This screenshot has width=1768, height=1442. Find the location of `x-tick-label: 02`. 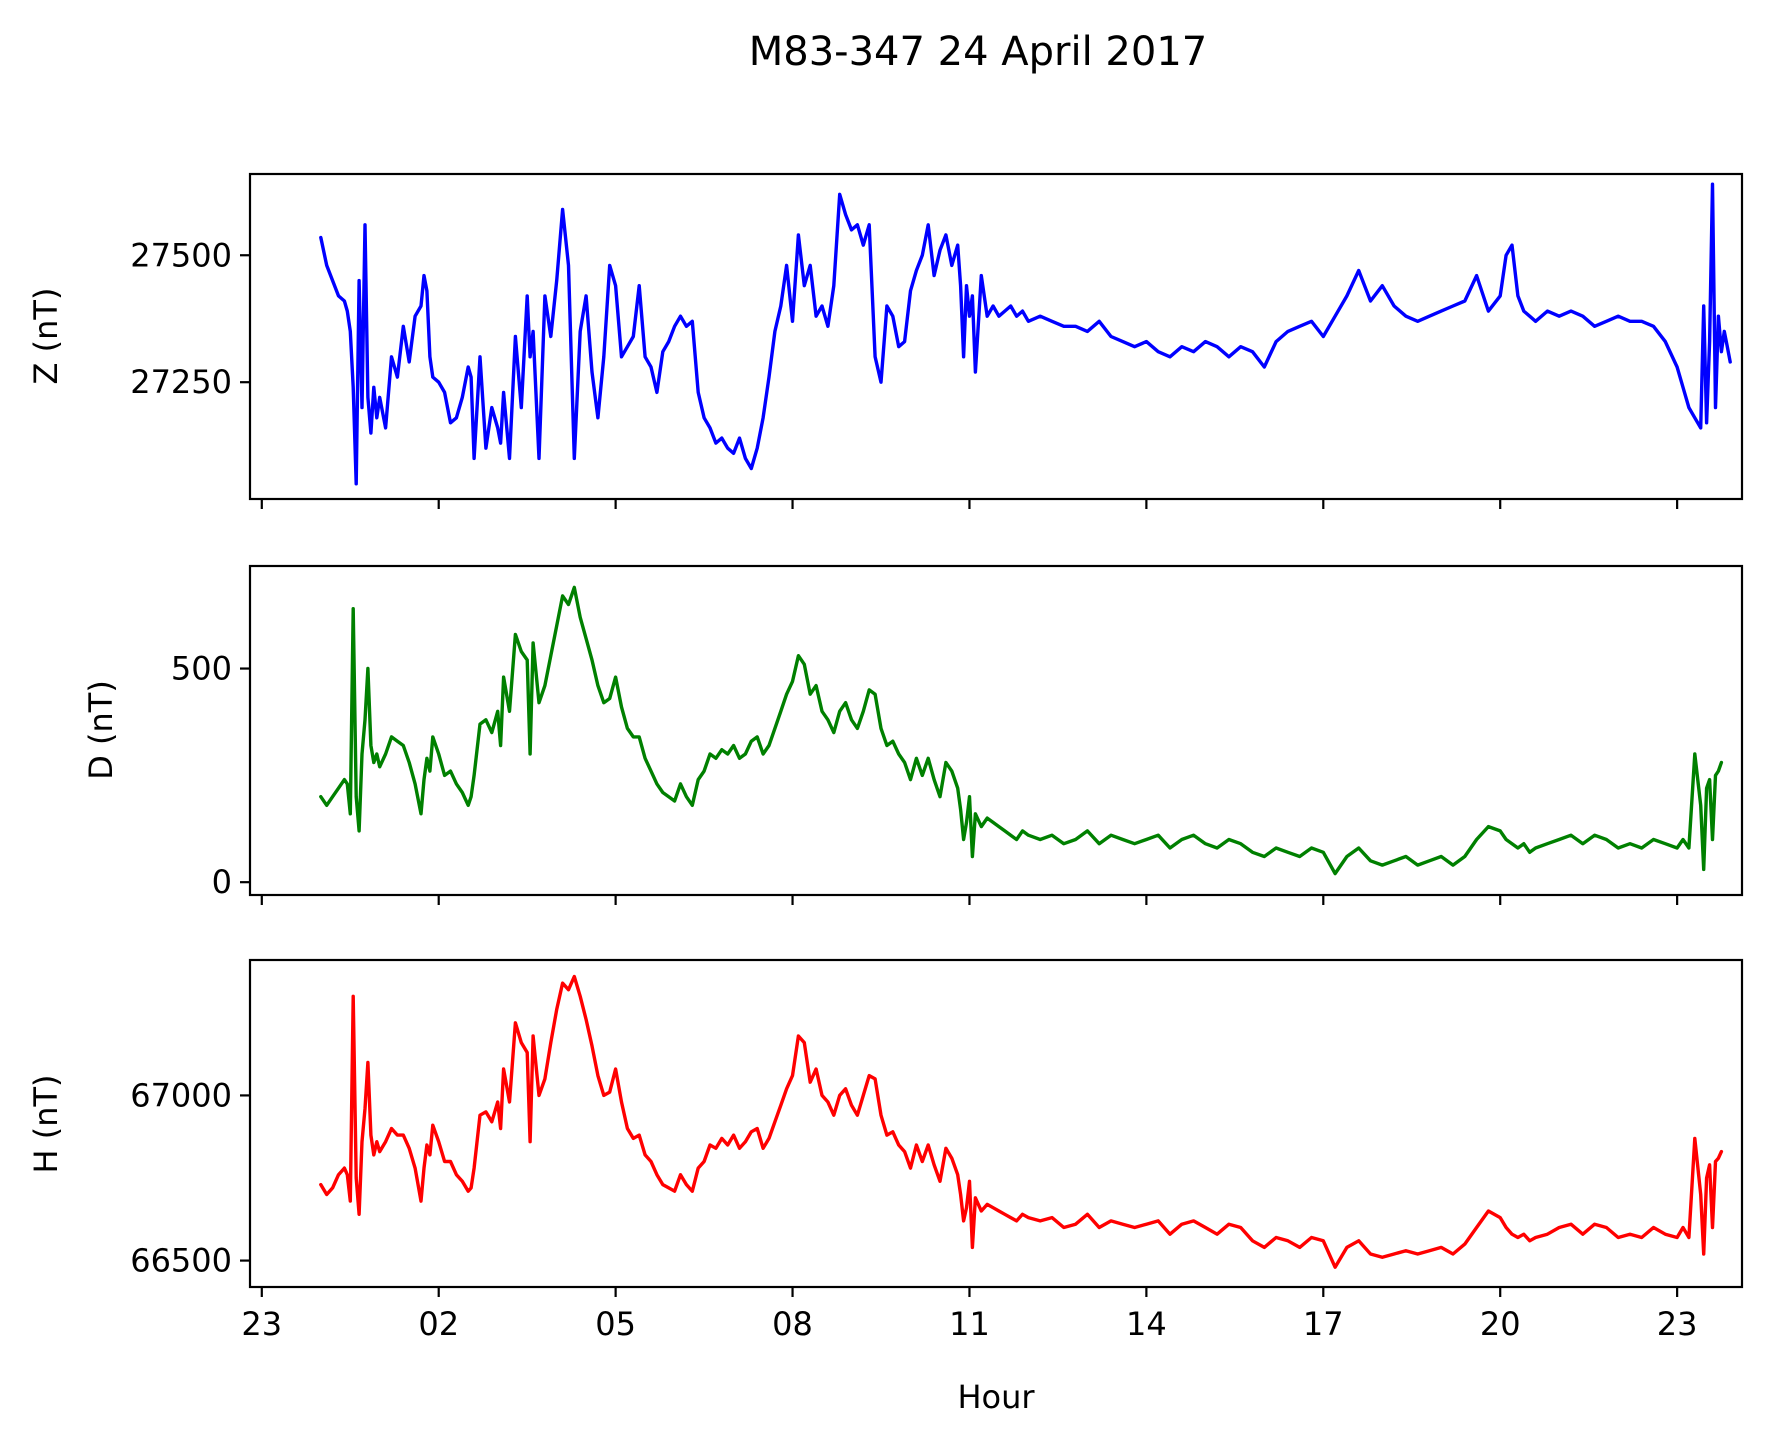

x-tick-label: 02 is located at coordinates (438, 1324).